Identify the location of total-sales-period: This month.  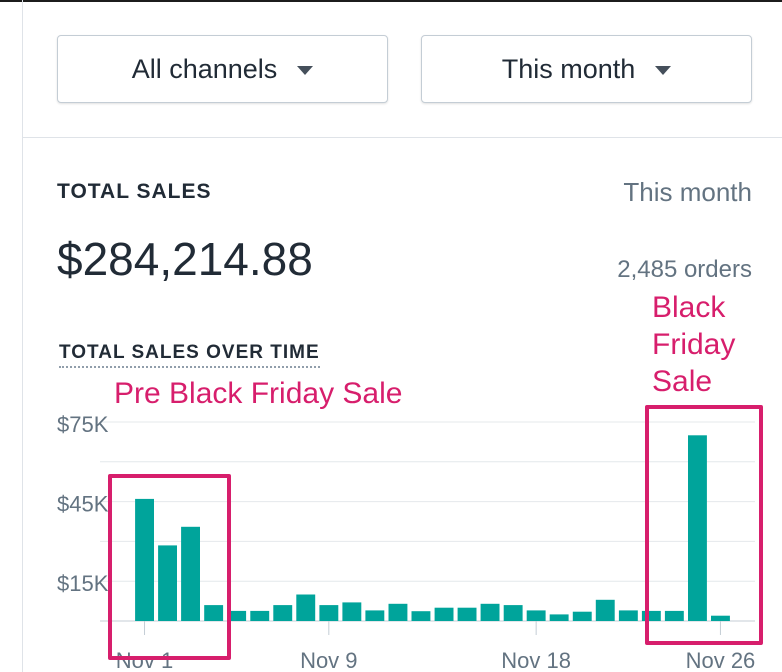
(687, 192).